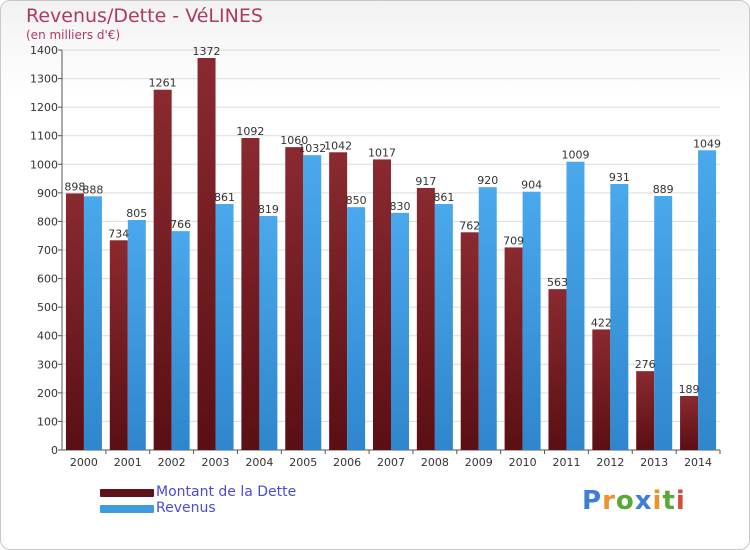 This screenshot has width=750, height=550. Describe the element at coordinates (180, 224) in the screenshot. I see `data-label-revenus: 766` at that location.